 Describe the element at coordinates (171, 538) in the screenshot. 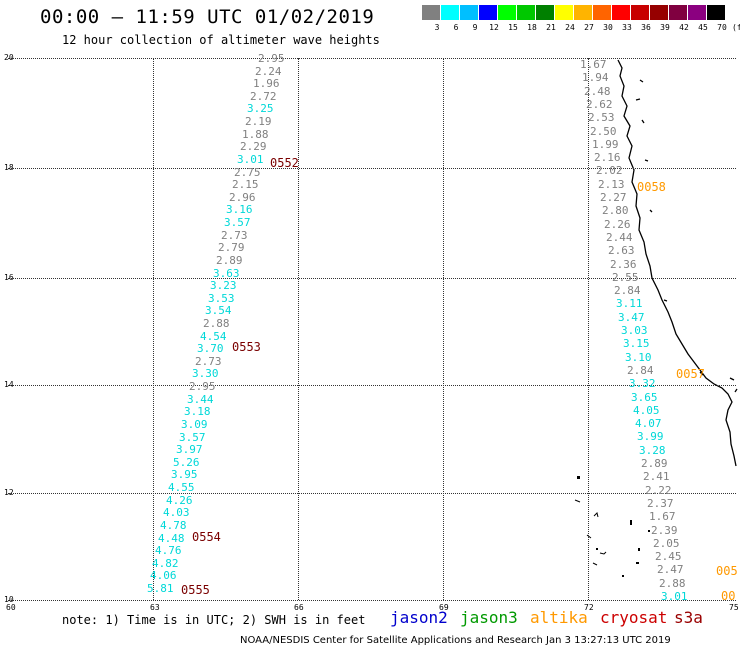

I see `wave-height-value: 4.48` at that location.